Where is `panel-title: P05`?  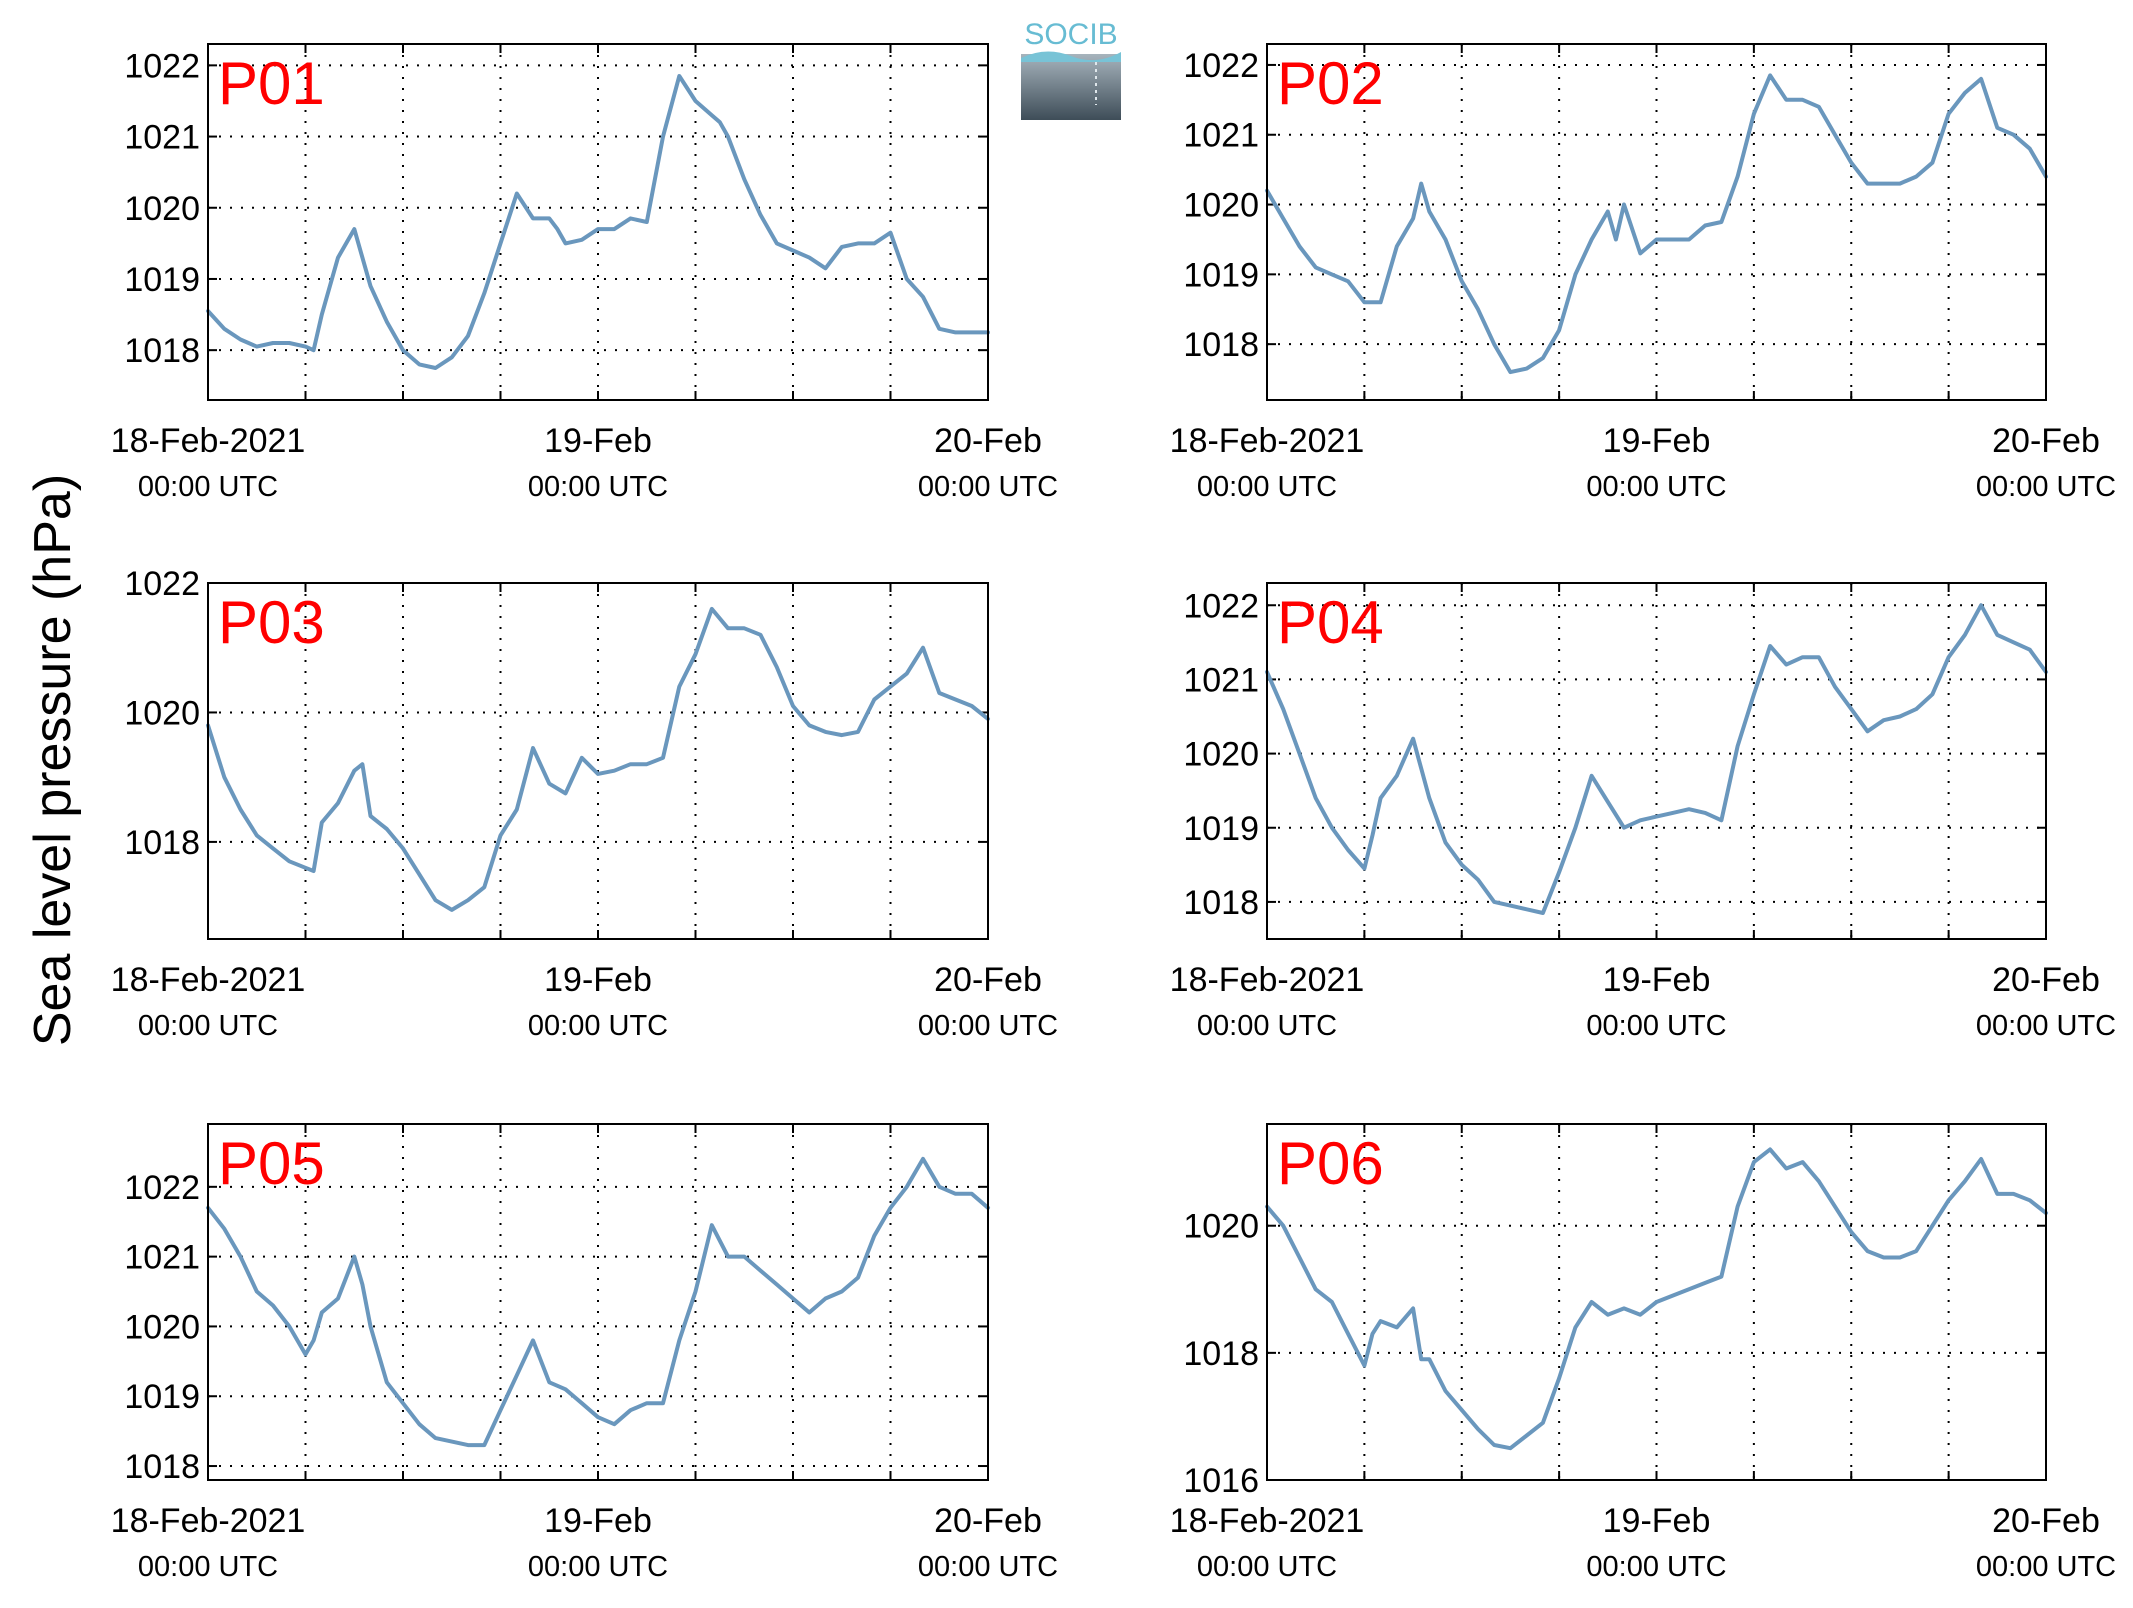
panel-title: P05 is located at coordinates (271, 1163).